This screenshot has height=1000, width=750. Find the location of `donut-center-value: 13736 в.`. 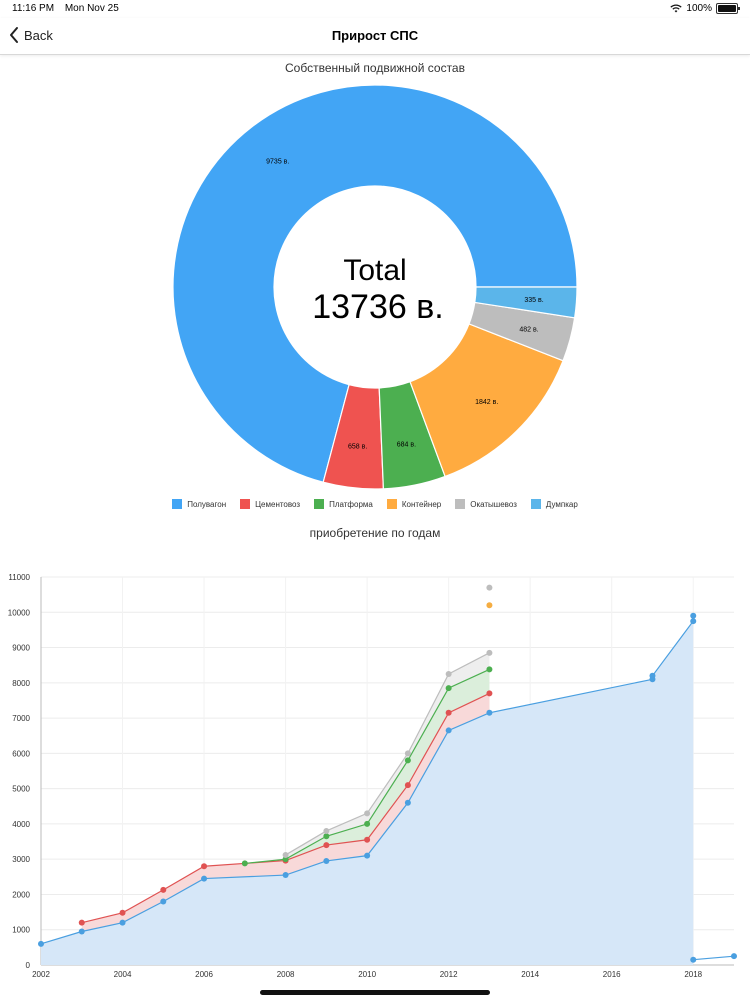

donut-center-value: 13736 в. is located at coordinates (378, 307).